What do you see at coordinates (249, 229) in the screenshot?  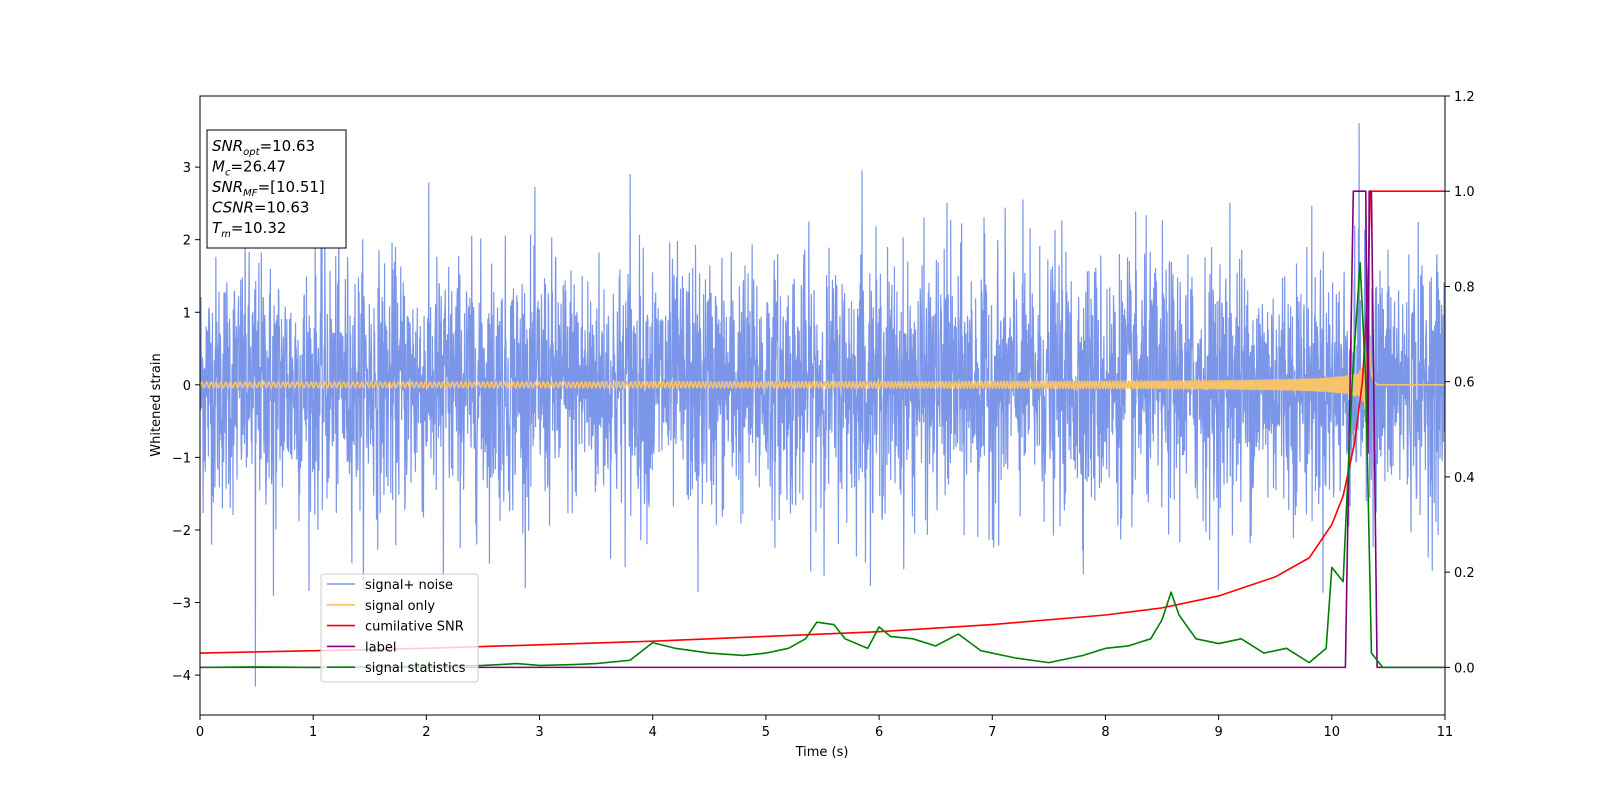 I see `info-line-4: Tm=10.32` at bounding box center [249, 229].